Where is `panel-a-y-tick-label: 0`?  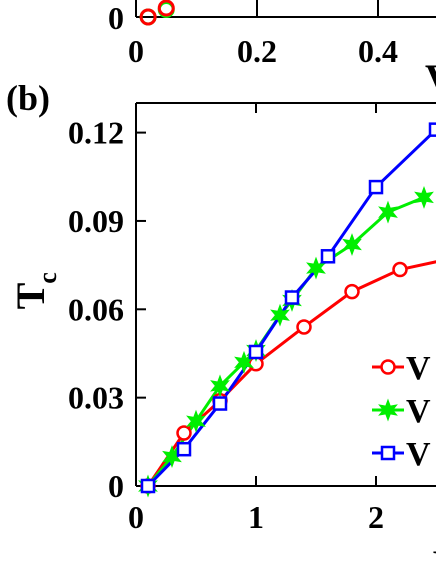 panel-a-y-tick-label: 0 is located at coordinates (116, 18).